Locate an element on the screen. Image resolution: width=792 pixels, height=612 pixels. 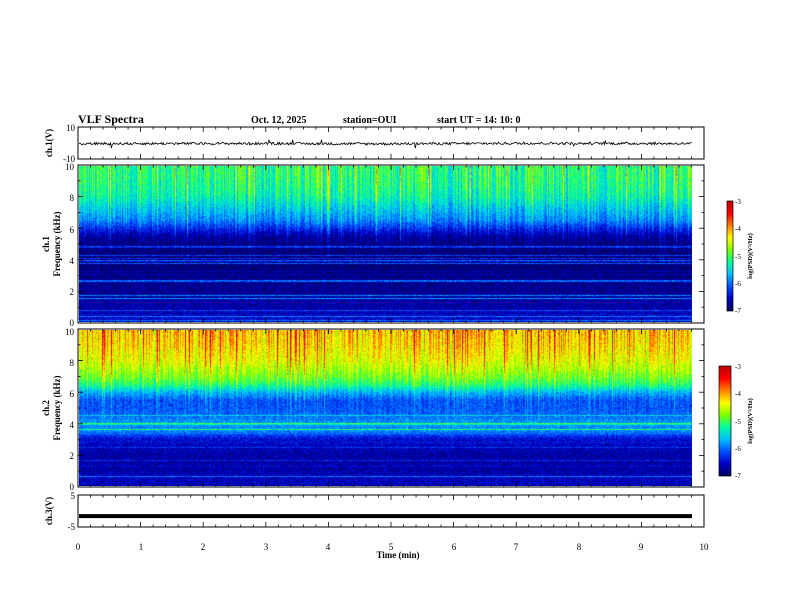
ch1-ytick-top: 10 is located at coordinates (71, 128).